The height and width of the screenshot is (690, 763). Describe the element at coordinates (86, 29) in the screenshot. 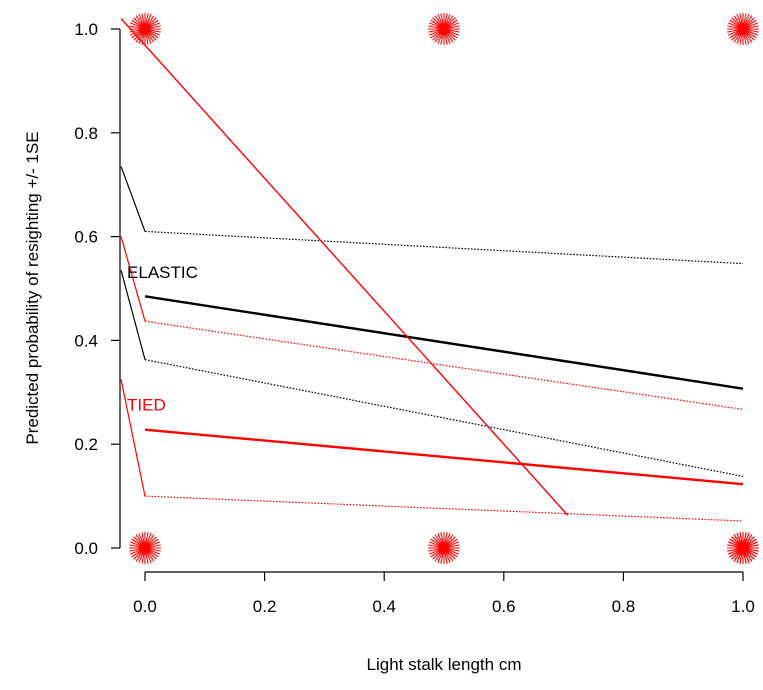

I see `y-tick-label: 1.0` at that location.